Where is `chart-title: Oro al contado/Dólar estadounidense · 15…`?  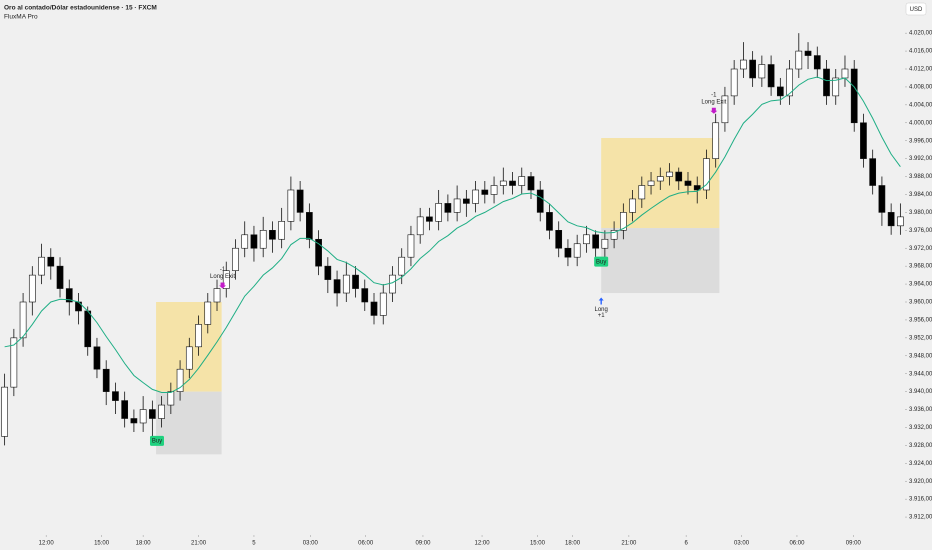 chart-title: Oro al contado/Dólar estadounidense · 15… is located at coordinates (80, 8).